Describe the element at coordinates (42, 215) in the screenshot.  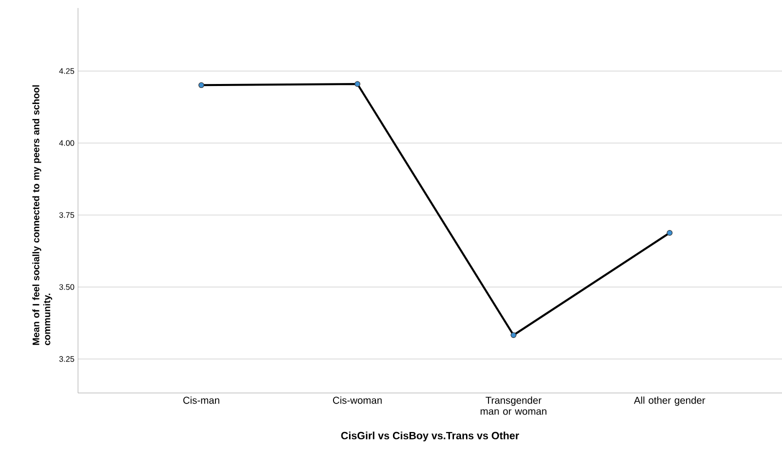
I see `y-axis-title: Mean of I feel socially connected to my peers and school community.` at that location.